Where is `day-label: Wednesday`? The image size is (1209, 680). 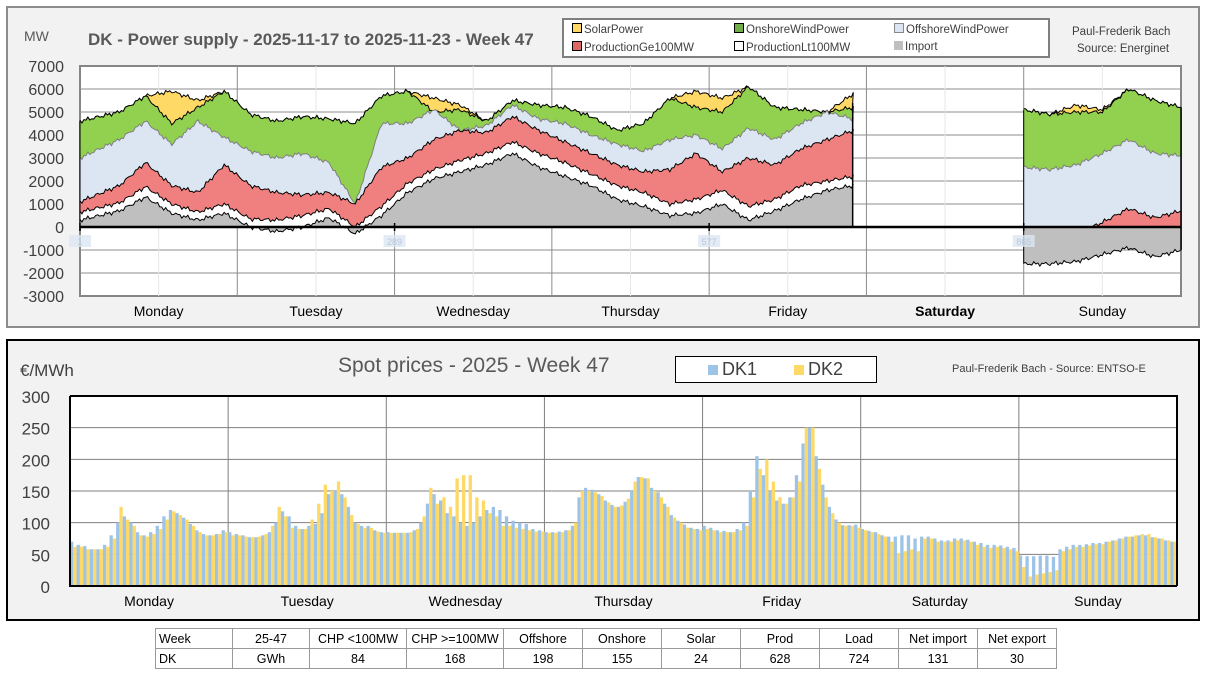 day-label: Wednesday is located at coordinates (466, 601).